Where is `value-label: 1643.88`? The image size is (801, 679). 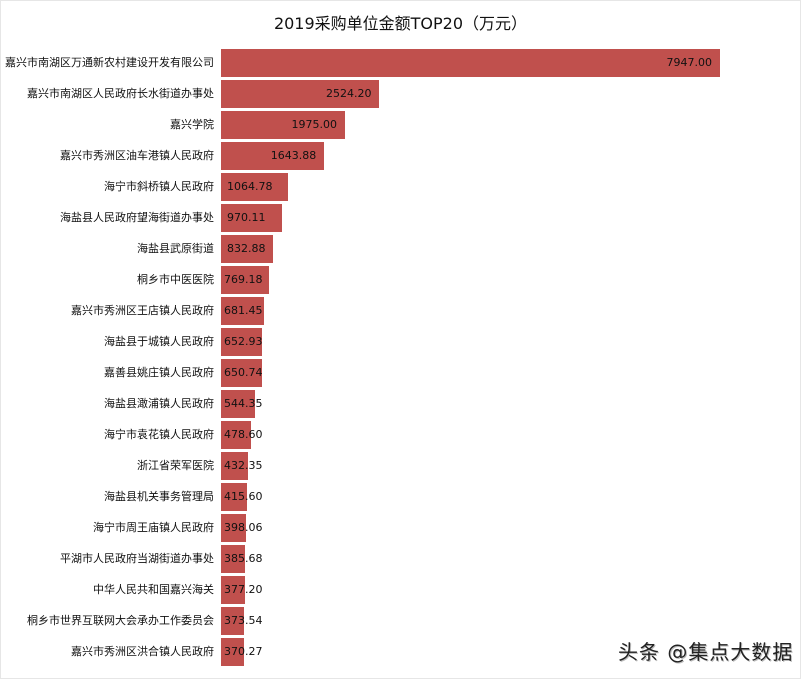
value-label: 1643.88 is located at coordinates (293, 155).